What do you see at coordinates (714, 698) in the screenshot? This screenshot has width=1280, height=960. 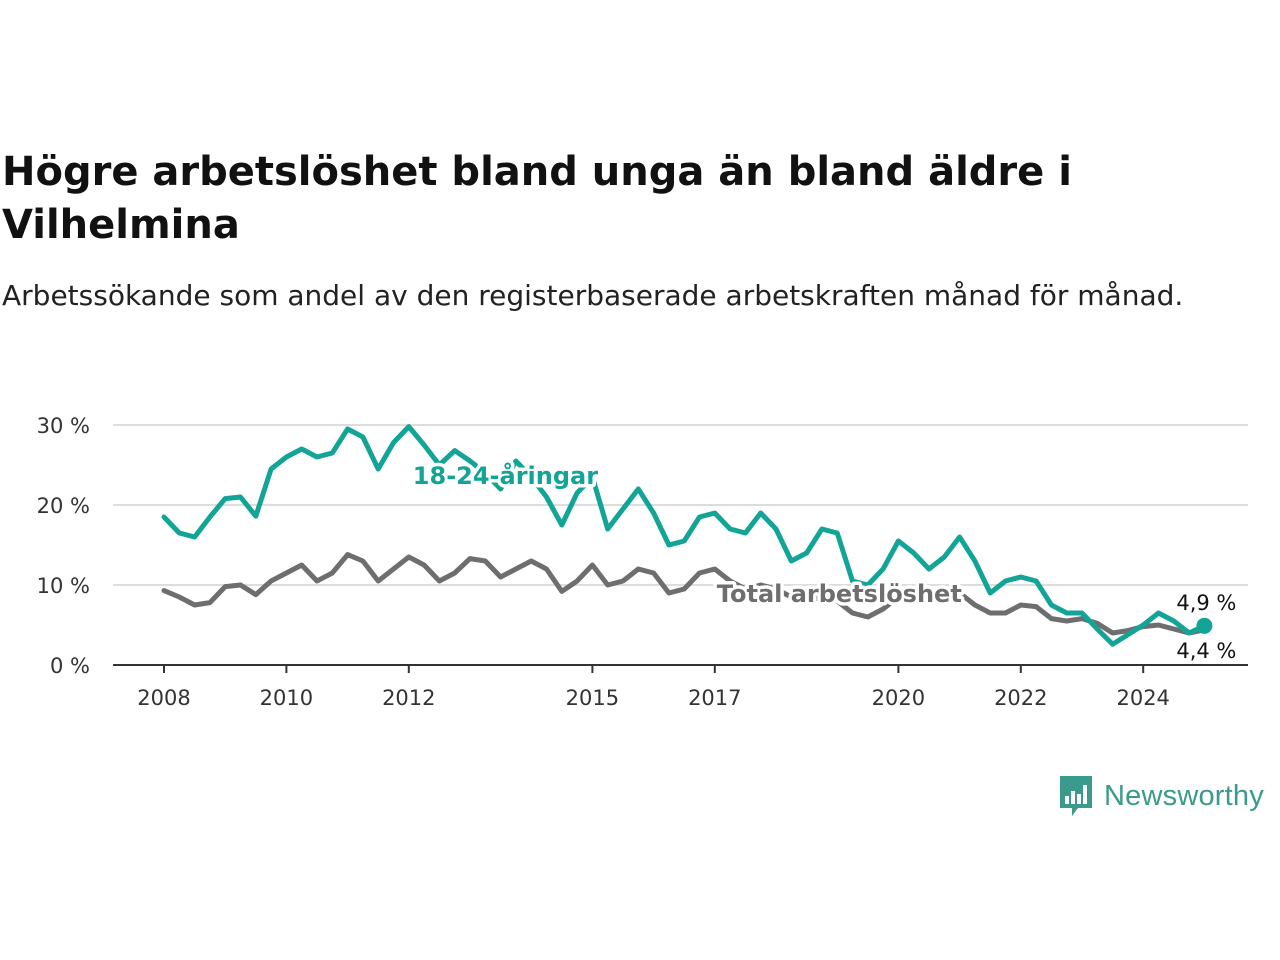 I see `x-tick-label: 2017` at bounding box center [714, 698].